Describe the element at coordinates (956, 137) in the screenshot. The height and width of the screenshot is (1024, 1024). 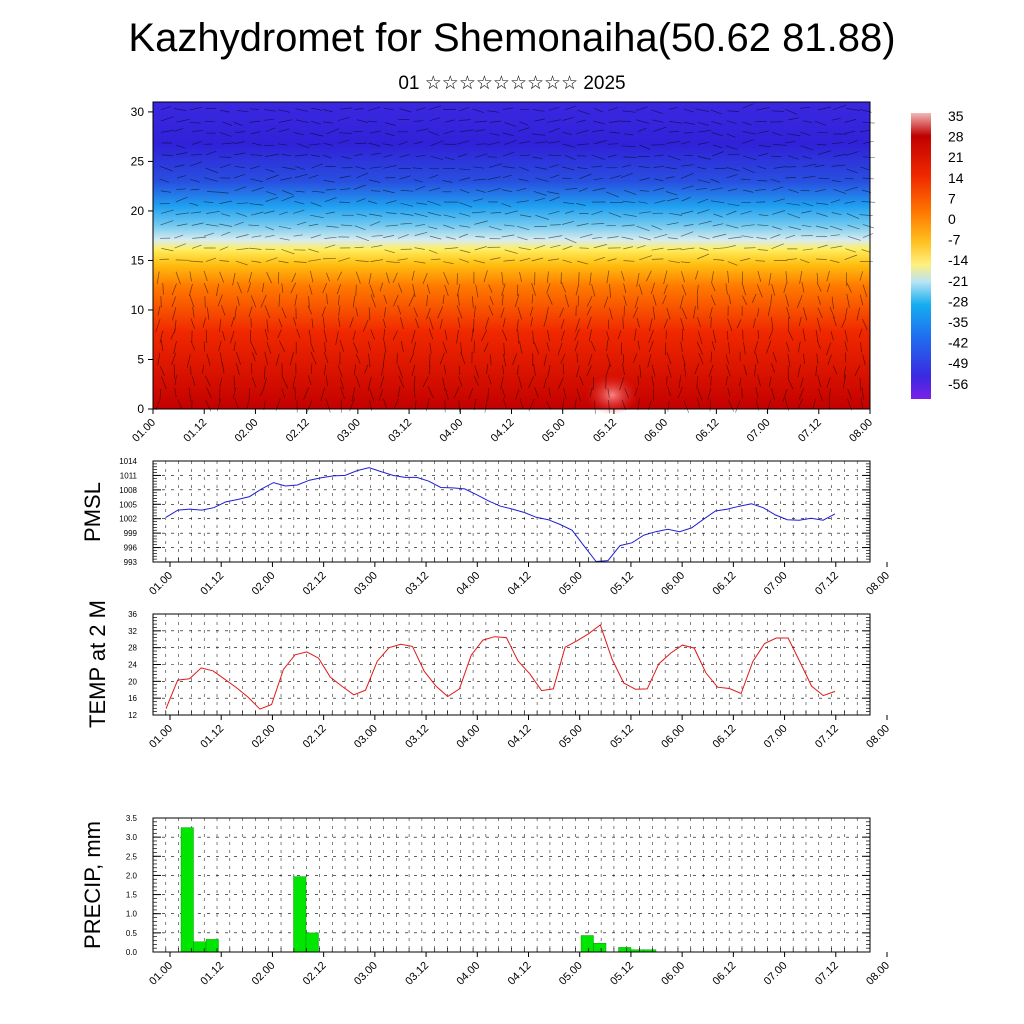
I see `colorbar-label: 28` at that location.